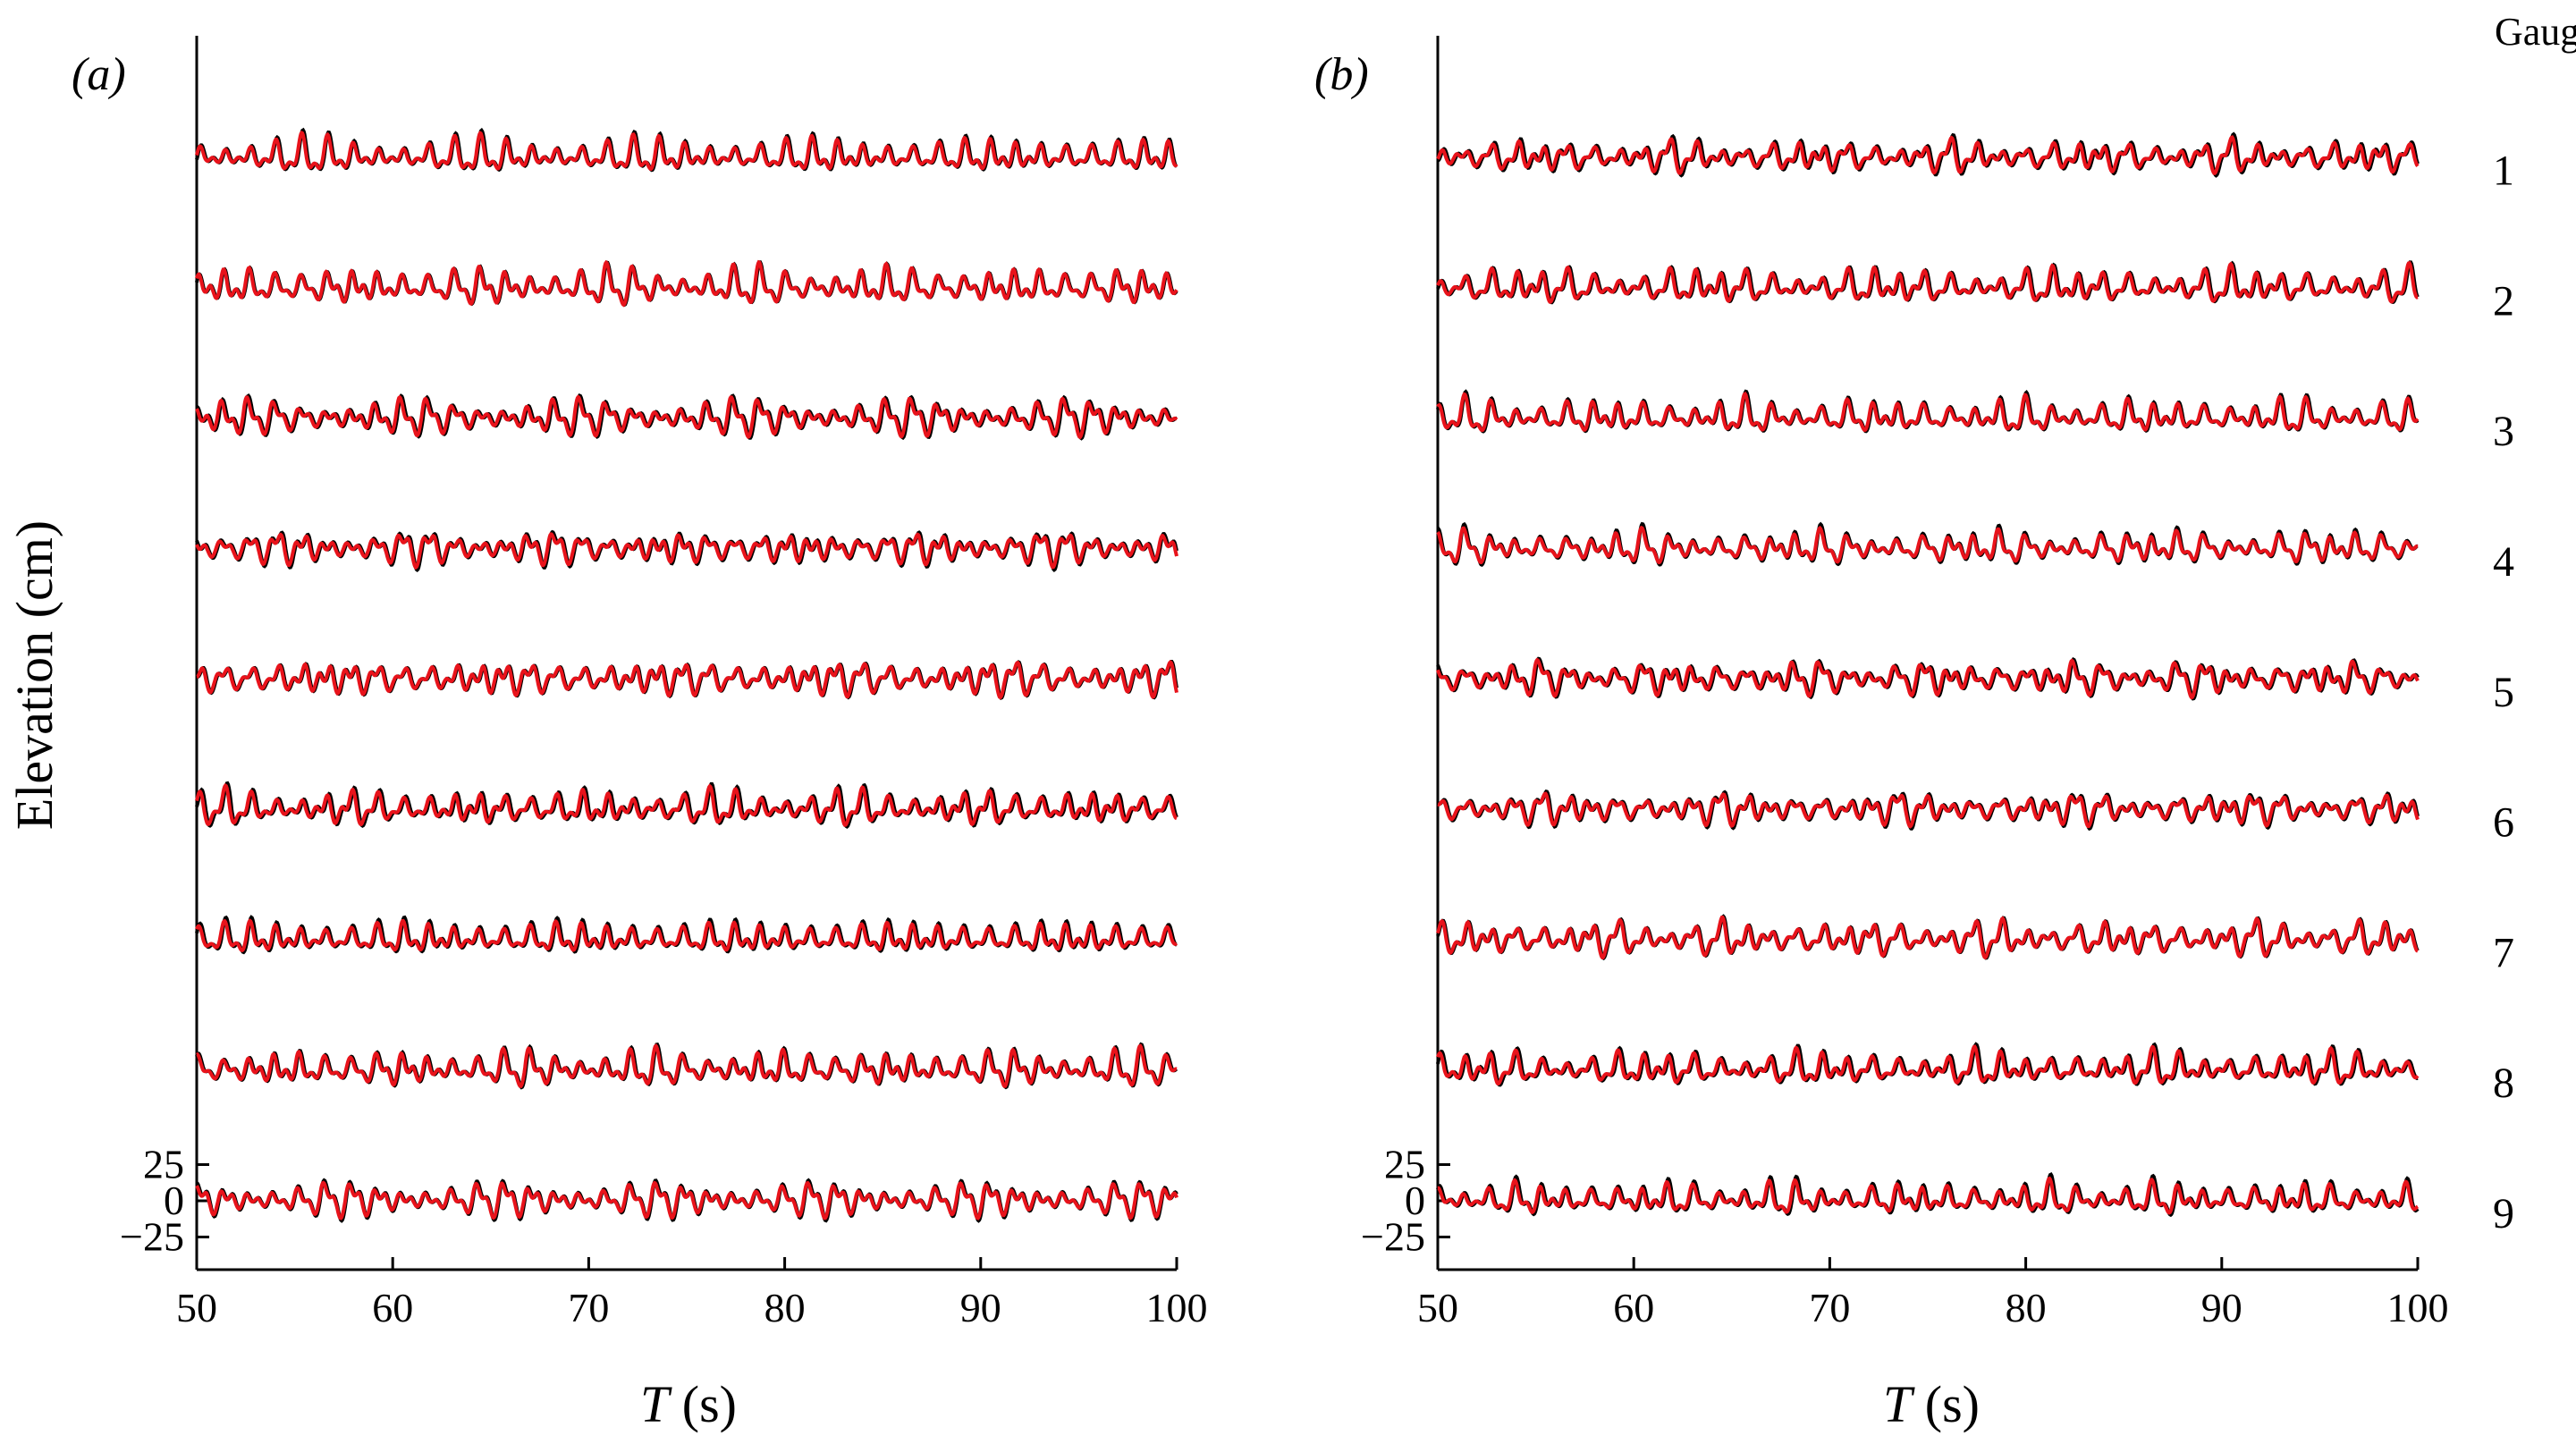 This screenshot has width=2576, height=1444. Describe the element at coordinates (34, 675) in the screenshot. I see `y-axis-title: Elevation (cm)` at that location.